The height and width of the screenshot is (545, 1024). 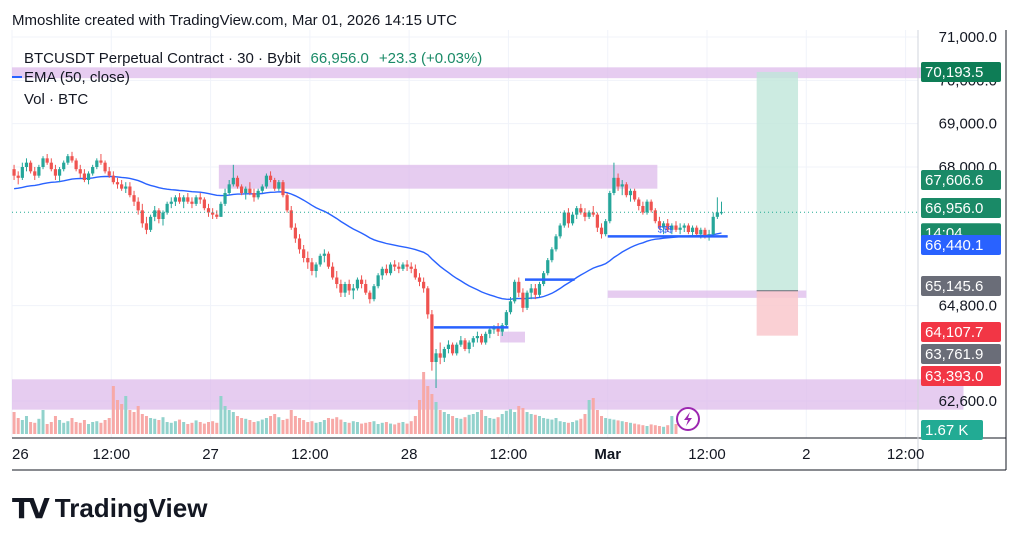 I want to click on tradingview-logo: TV TradingView, so click(x=109, y=508).